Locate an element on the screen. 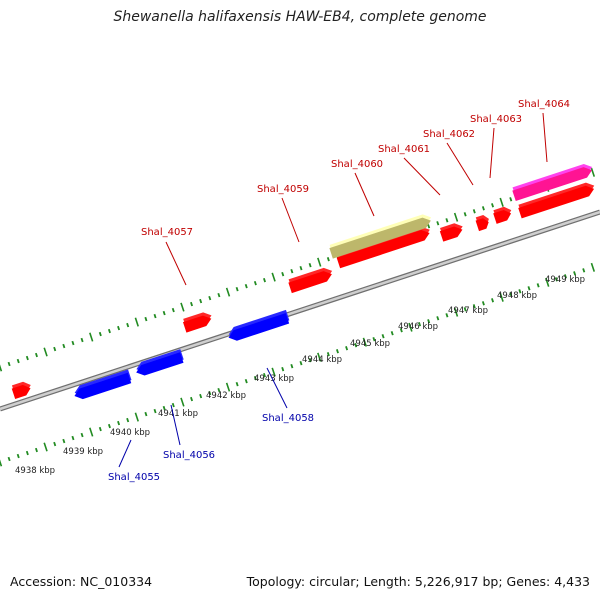  kbp-label: 4949 kbp is located at coordinates (565, 280).